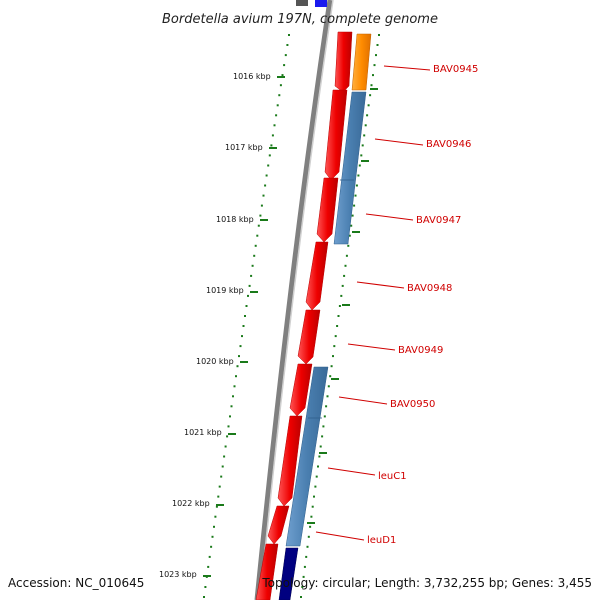  I want to click on gene-label: BAV0948, so click(429, 288).